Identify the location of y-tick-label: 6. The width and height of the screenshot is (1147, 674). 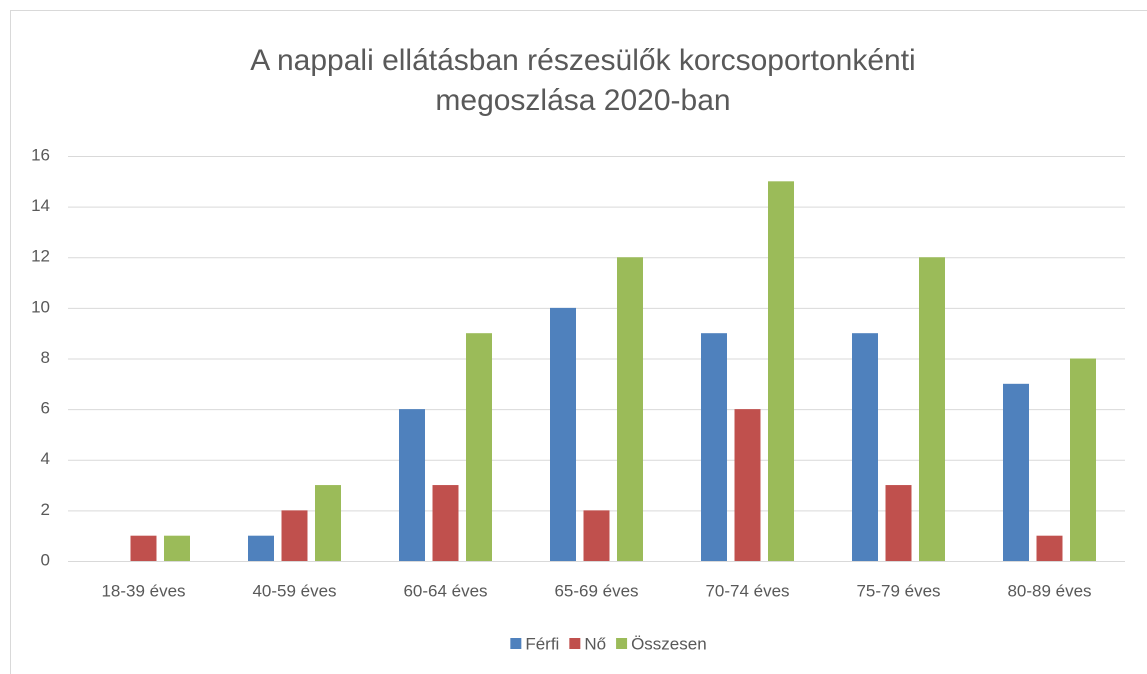
(45, 408).